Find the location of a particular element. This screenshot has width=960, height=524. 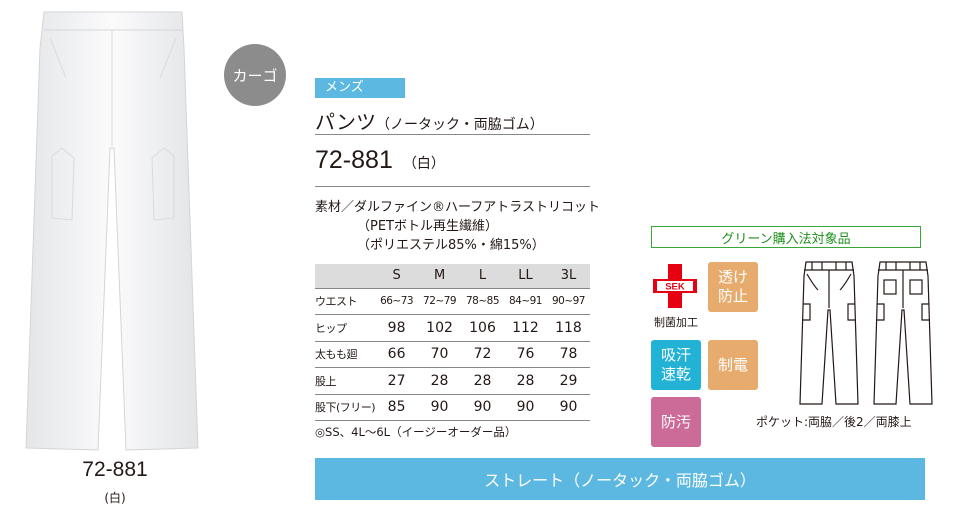

sek-cross-icon: SEK is located at coordinates (675, 286).